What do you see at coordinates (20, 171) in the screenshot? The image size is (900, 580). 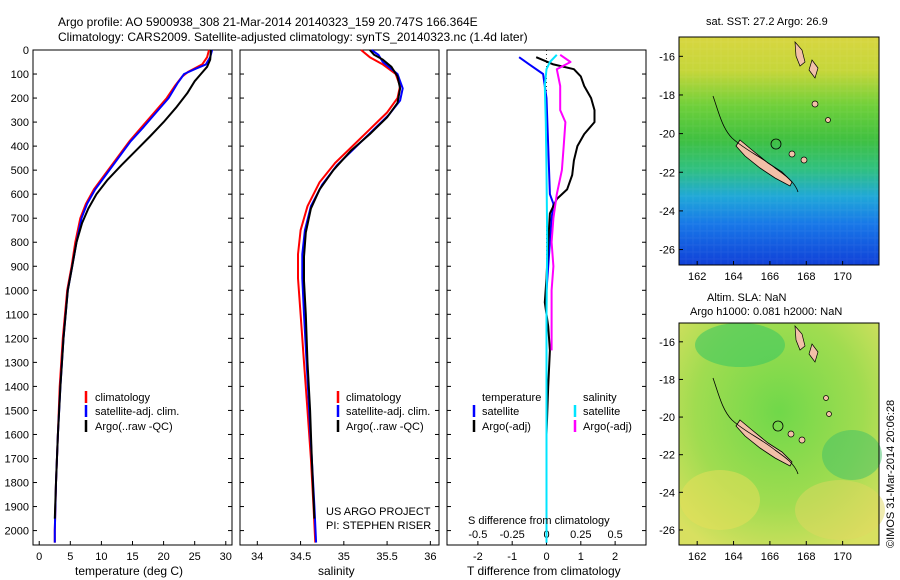 I see `depth-tick-label: 500` at bounding box center [20, 171].